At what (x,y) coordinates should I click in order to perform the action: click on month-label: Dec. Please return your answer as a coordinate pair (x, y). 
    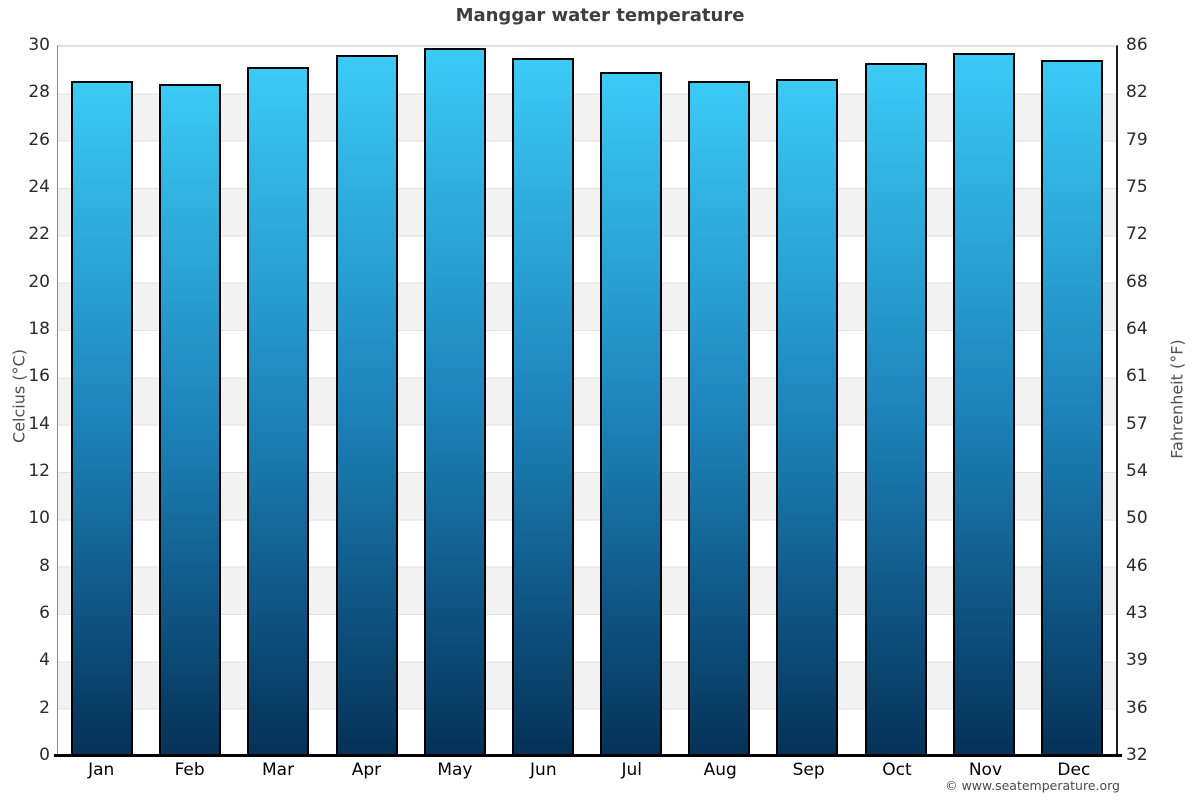
    Looking at the image, I should click on (1074, 770).